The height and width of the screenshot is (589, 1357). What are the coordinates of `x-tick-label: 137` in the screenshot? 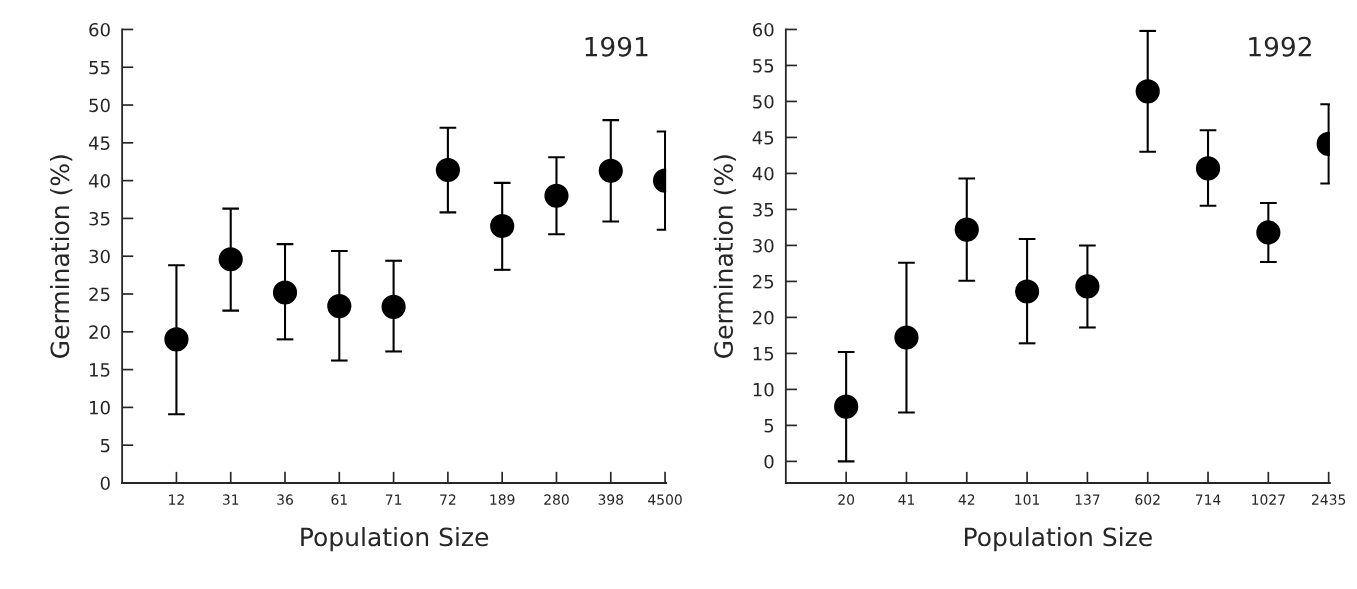 It's located at (1087, 499).